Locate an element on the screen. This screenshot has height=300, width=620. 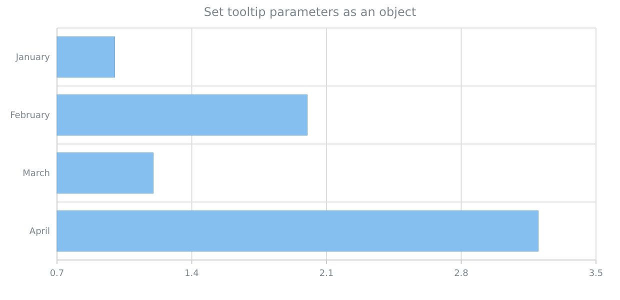
y-tick-label: April is located at coordinates (39, 232).